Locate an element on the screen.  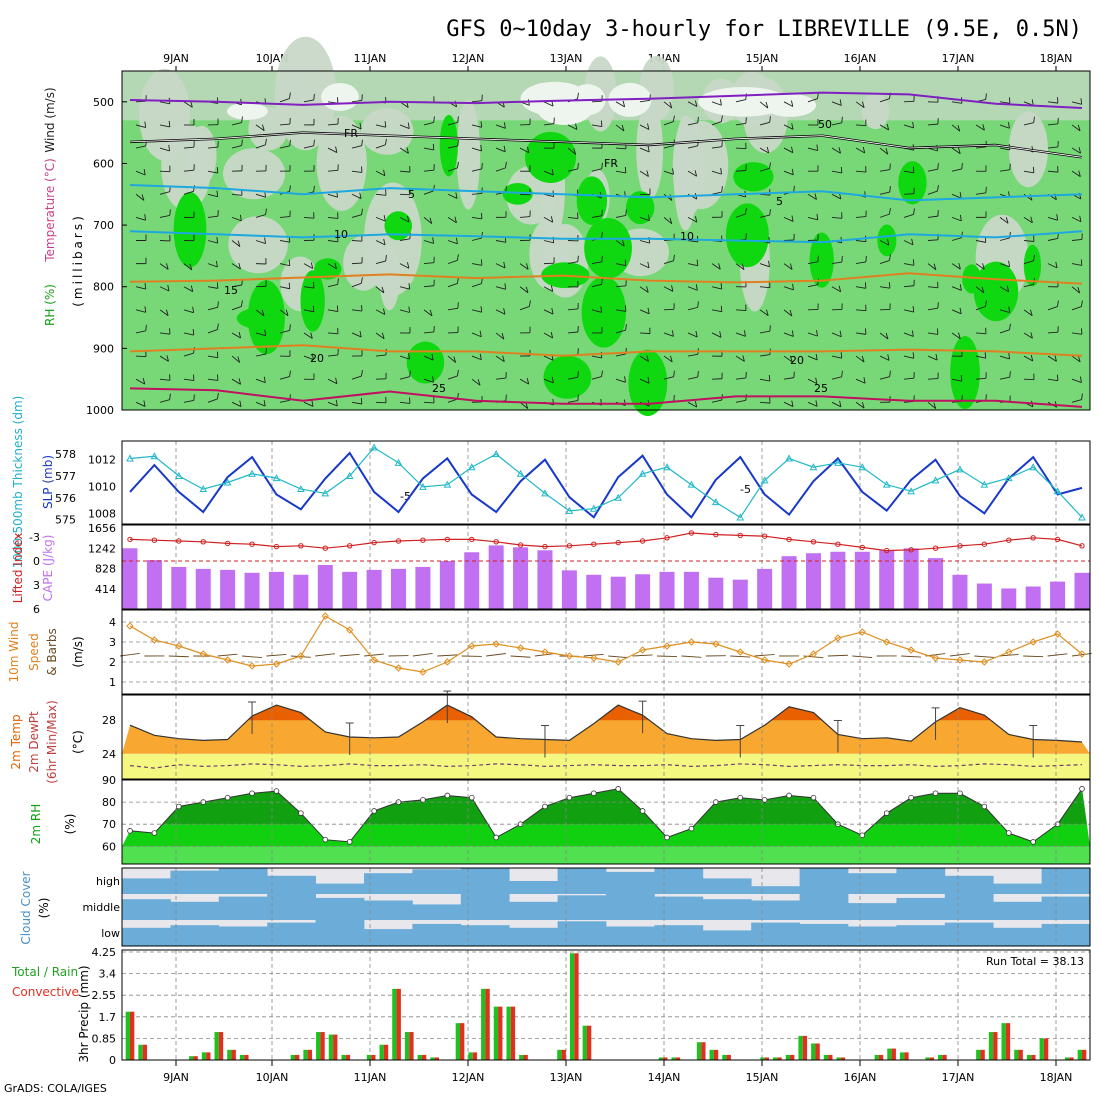
slp-line is located at coordinates (606, 485).